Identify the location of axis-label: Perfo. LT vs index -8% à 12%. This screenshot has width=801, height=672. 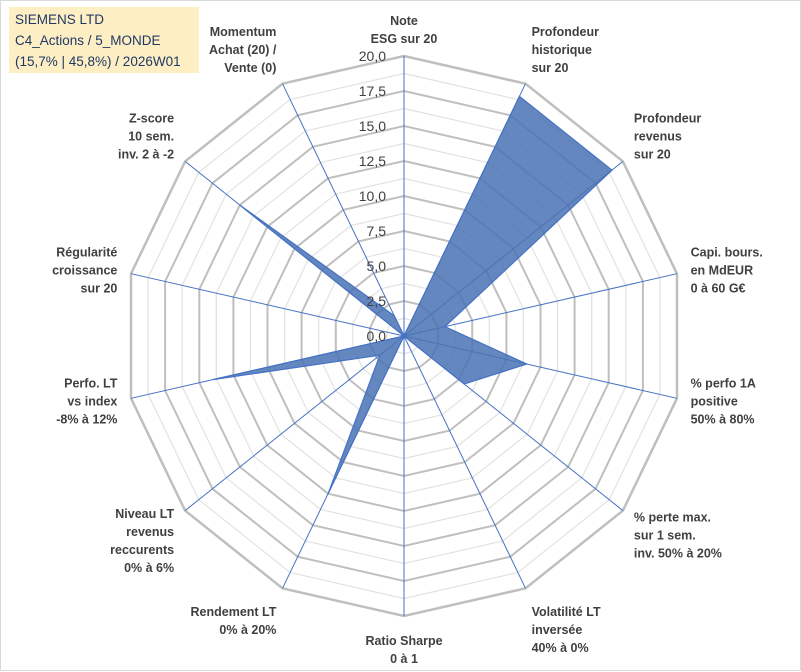
(87, 401).